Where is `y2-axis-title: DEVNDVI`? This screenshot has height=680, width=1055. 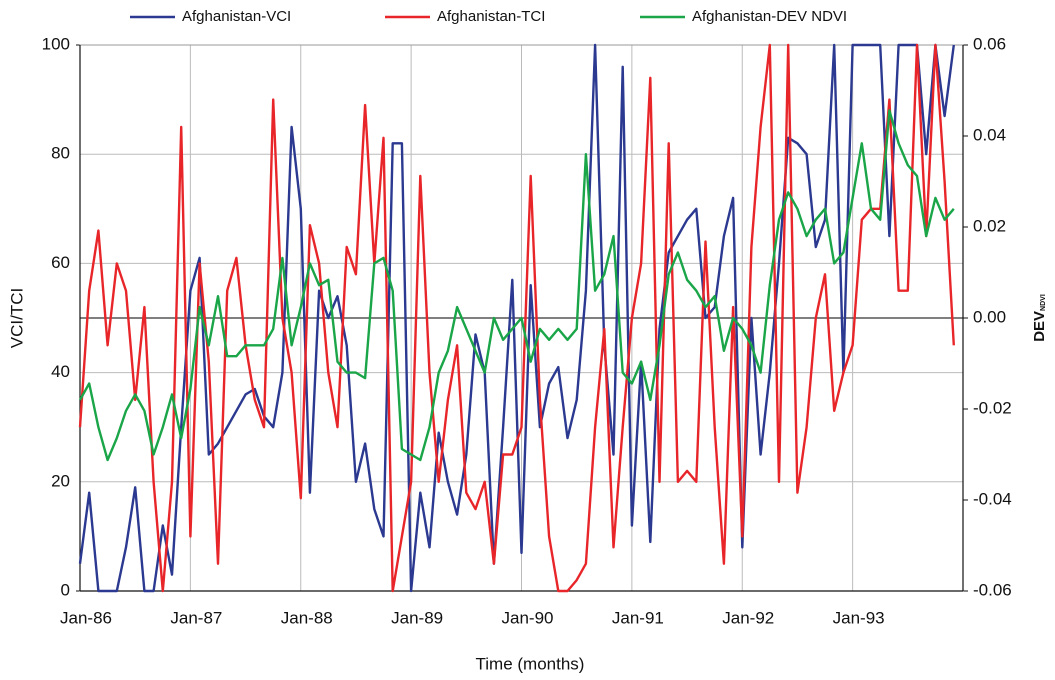 y2-axis-title: DEVNDVI is located at coordinates (1039, 318).